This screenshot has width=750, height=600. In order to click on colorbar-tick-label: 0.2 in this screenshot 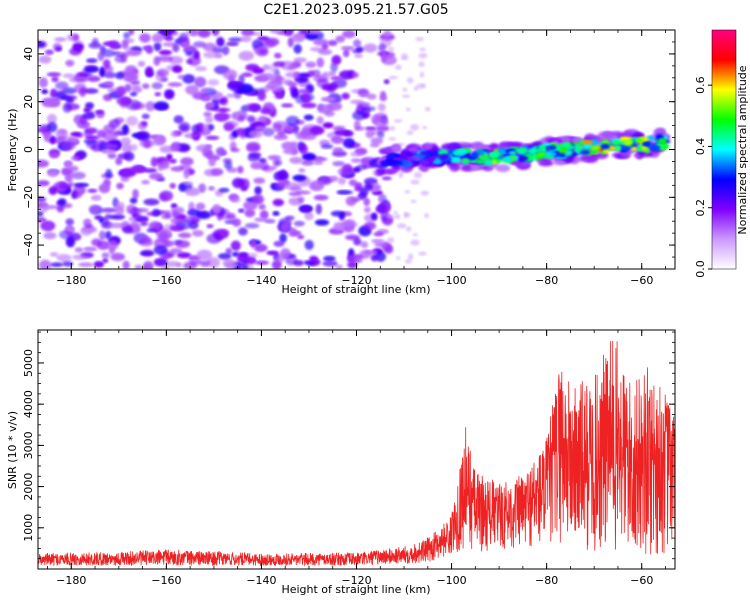, I will do `click(700, 208)`.